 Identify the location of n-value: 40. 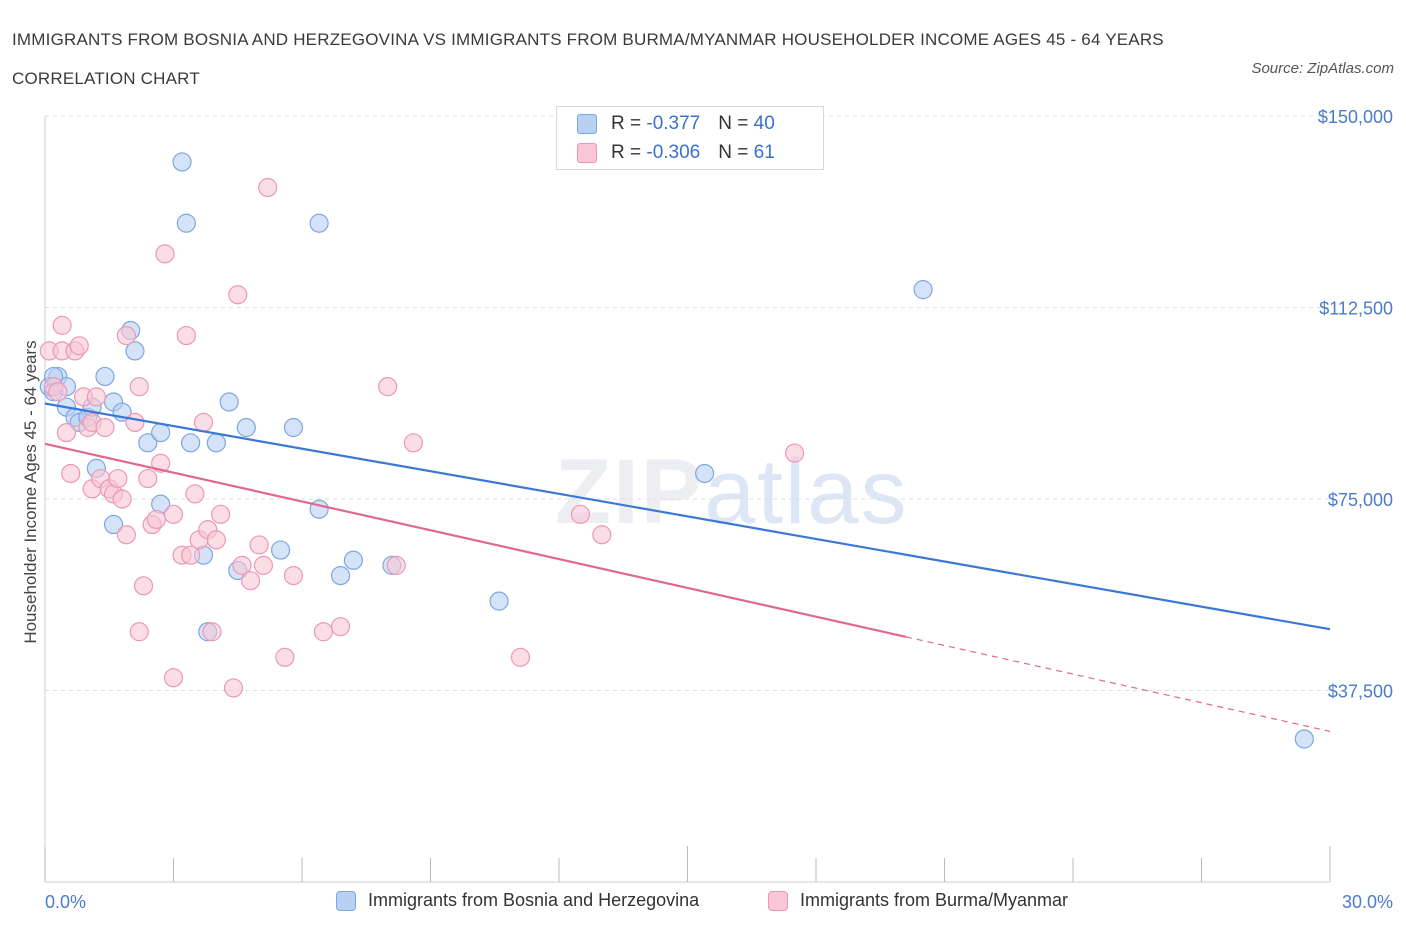
(764, 123).